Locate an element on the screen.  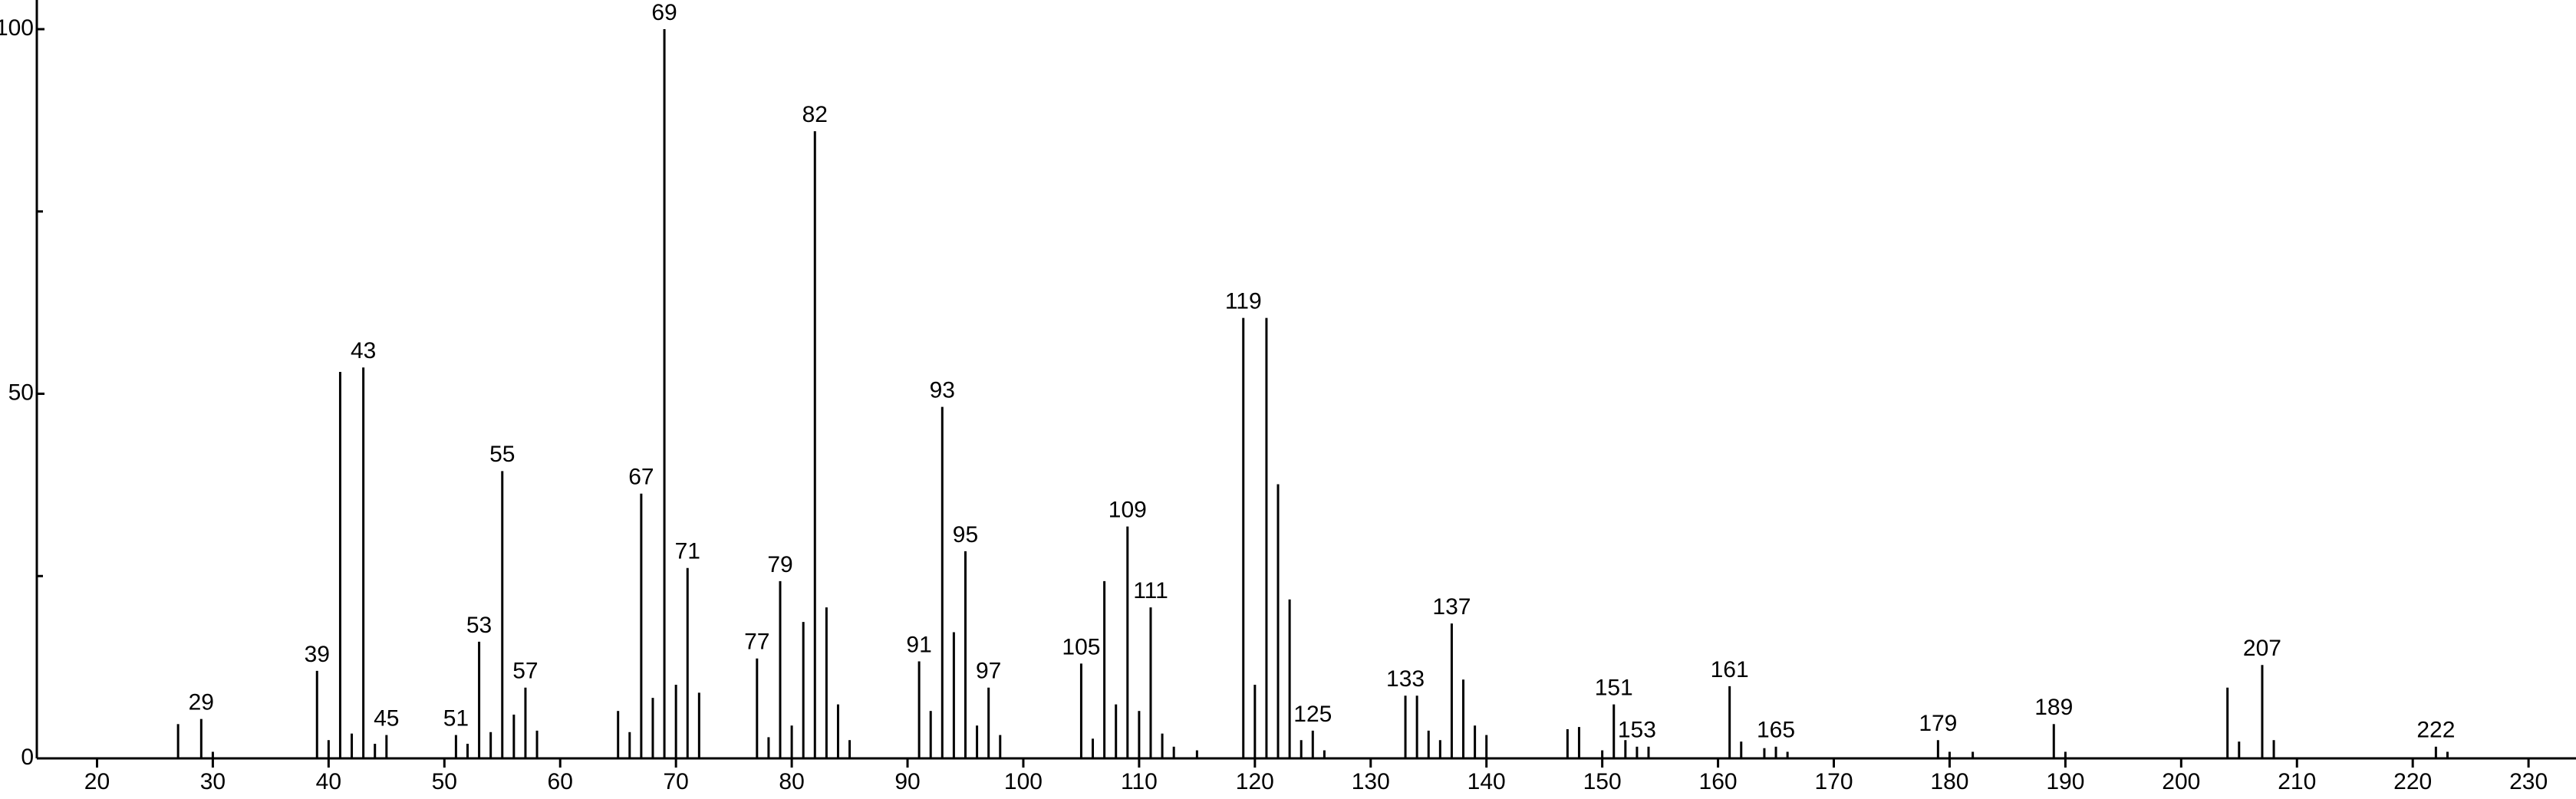
x-tick-label: 80 is located at coordinates (791, 781).